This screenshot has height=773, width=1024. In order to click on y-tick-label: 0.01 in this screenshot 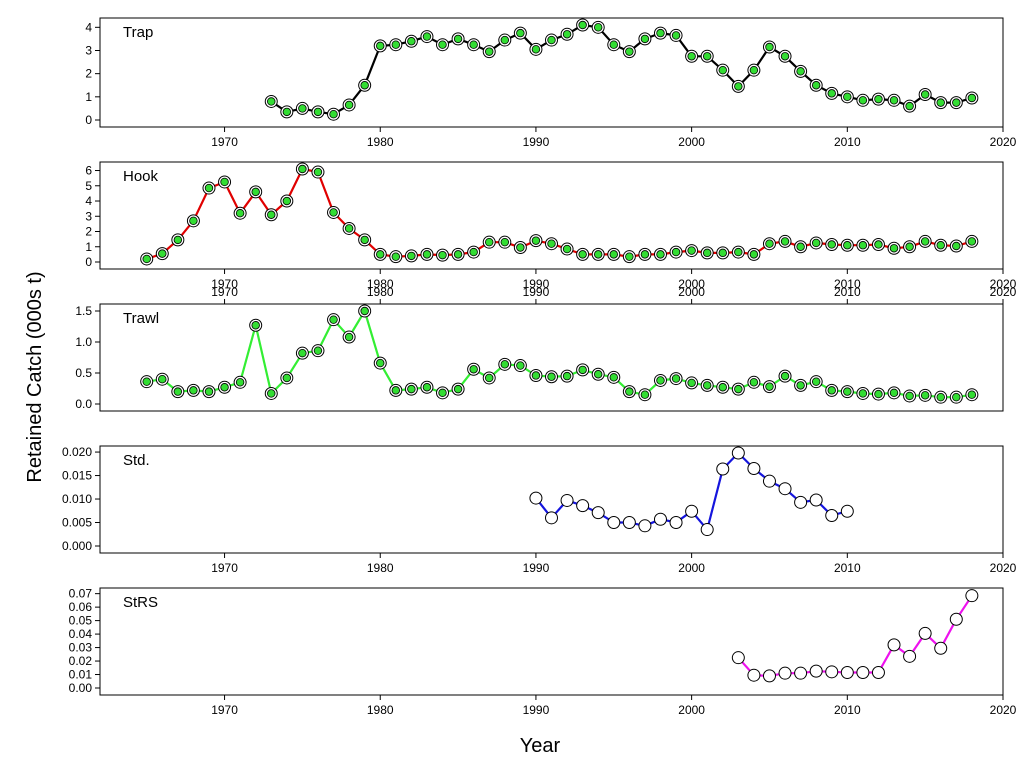, I will do `click(81, 675)`.